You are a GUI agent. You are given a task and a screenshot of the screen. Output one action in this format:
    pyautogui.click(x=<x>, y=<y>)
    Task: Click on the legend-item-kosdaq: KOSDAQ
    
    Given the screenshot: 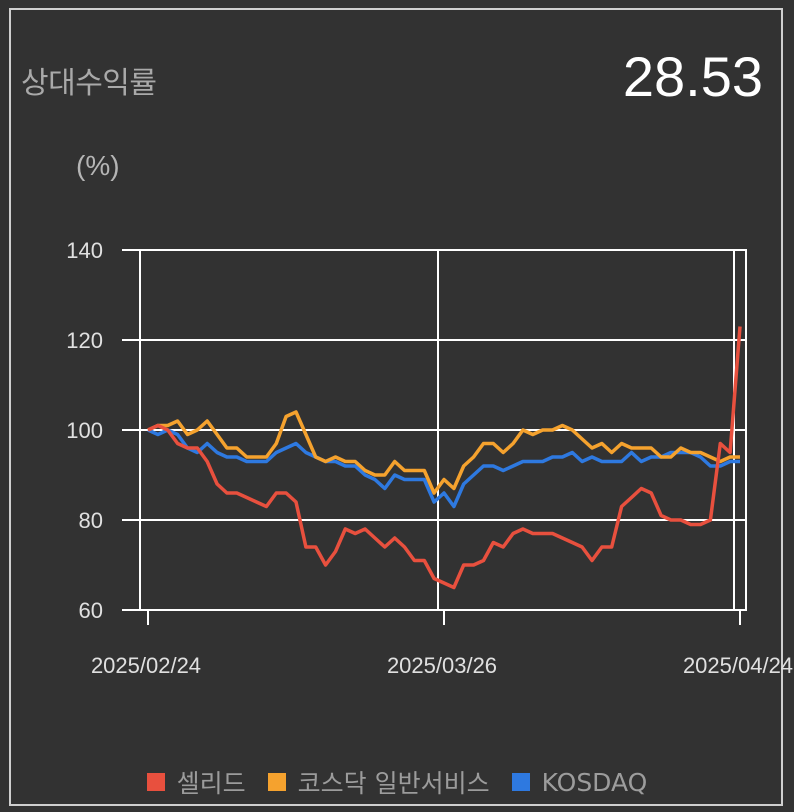 What is the action you would take?
    pyautogui.click(x=579, y=782)
    